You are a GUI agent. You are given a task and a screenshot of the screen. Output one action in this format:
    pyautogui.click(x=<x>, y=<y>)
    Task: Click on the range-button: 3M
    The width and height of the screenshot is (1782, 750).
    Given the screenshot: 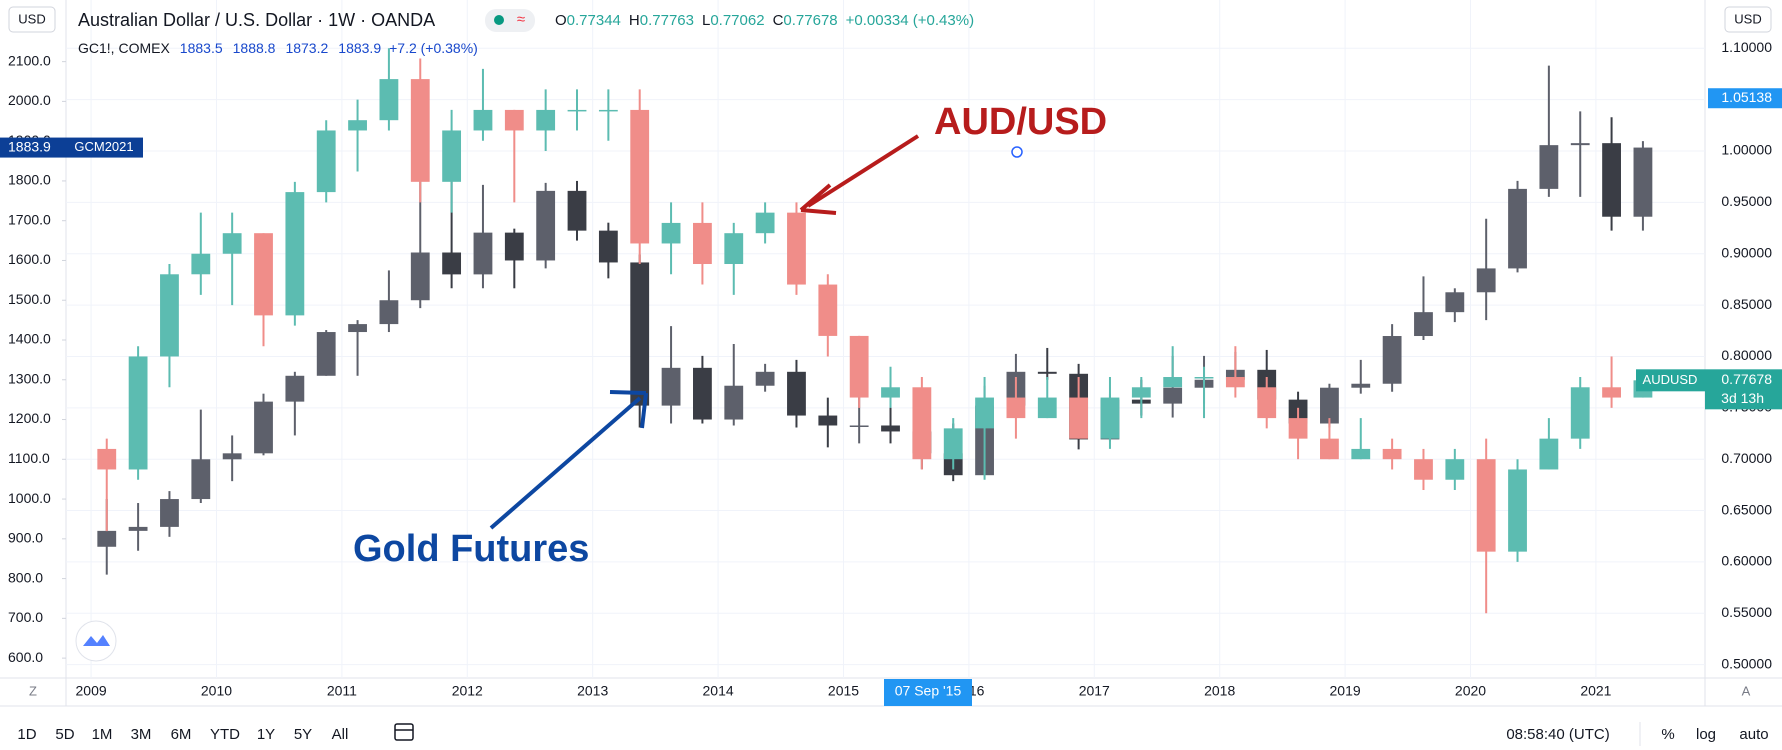 What is the action you would take?
    pyautogui.click(x=141, y=734)
    